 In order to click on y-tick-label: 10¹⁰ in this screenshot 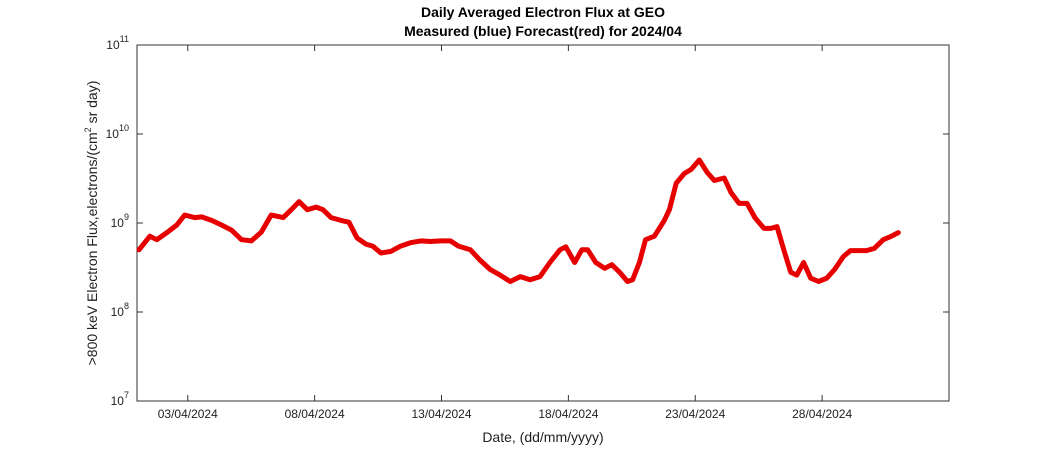, I will do `click(117, 132)`.